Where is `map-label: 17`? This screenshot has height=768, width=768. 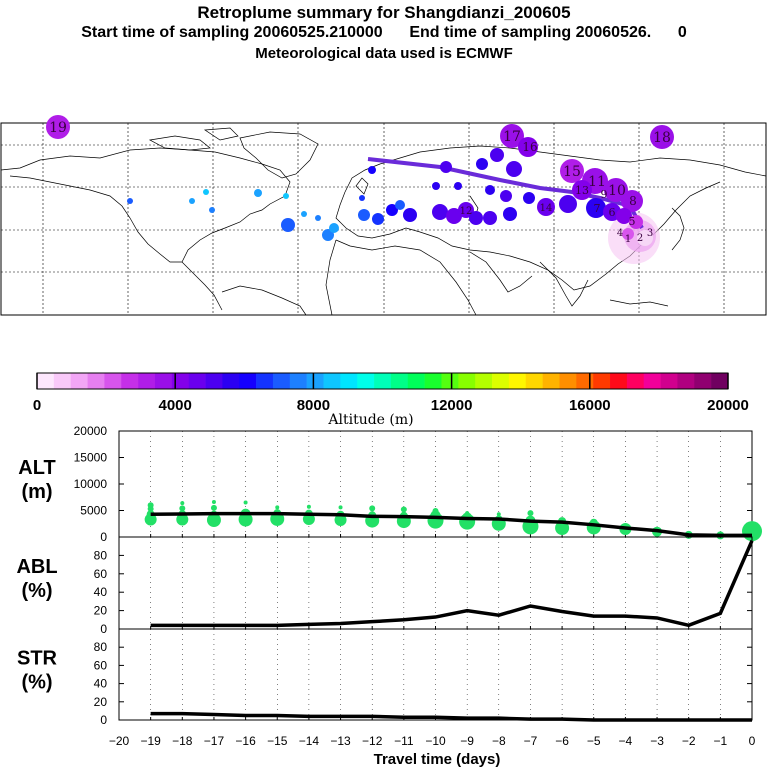
map-label: 17 is located at coordinates (512, 137).